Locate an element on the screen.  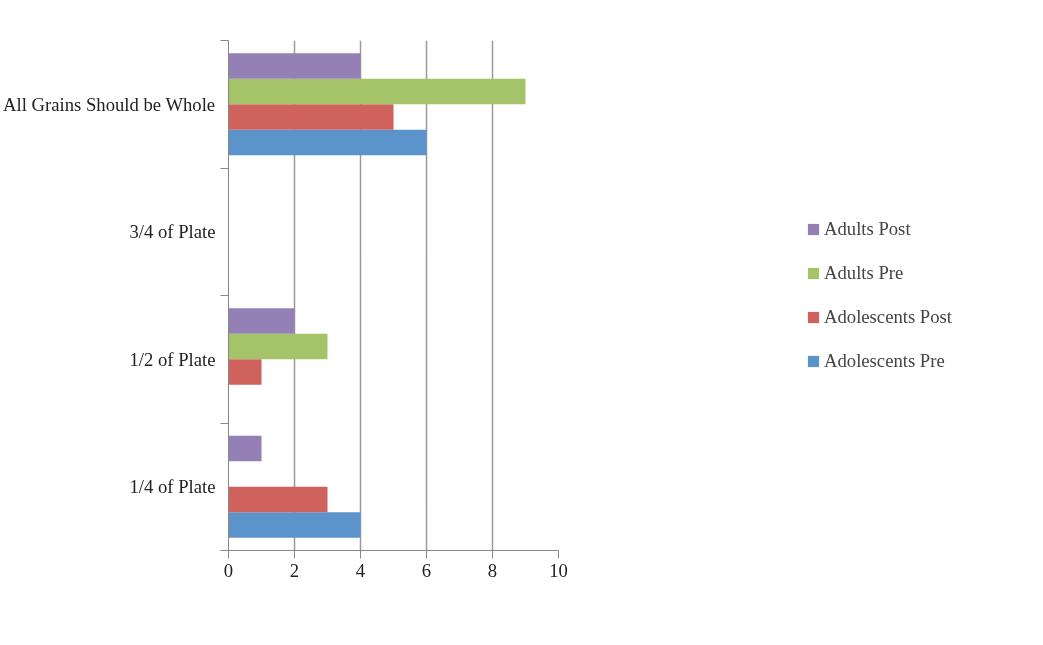
x-tick-label: 6 is located at coordinates (426, 570).